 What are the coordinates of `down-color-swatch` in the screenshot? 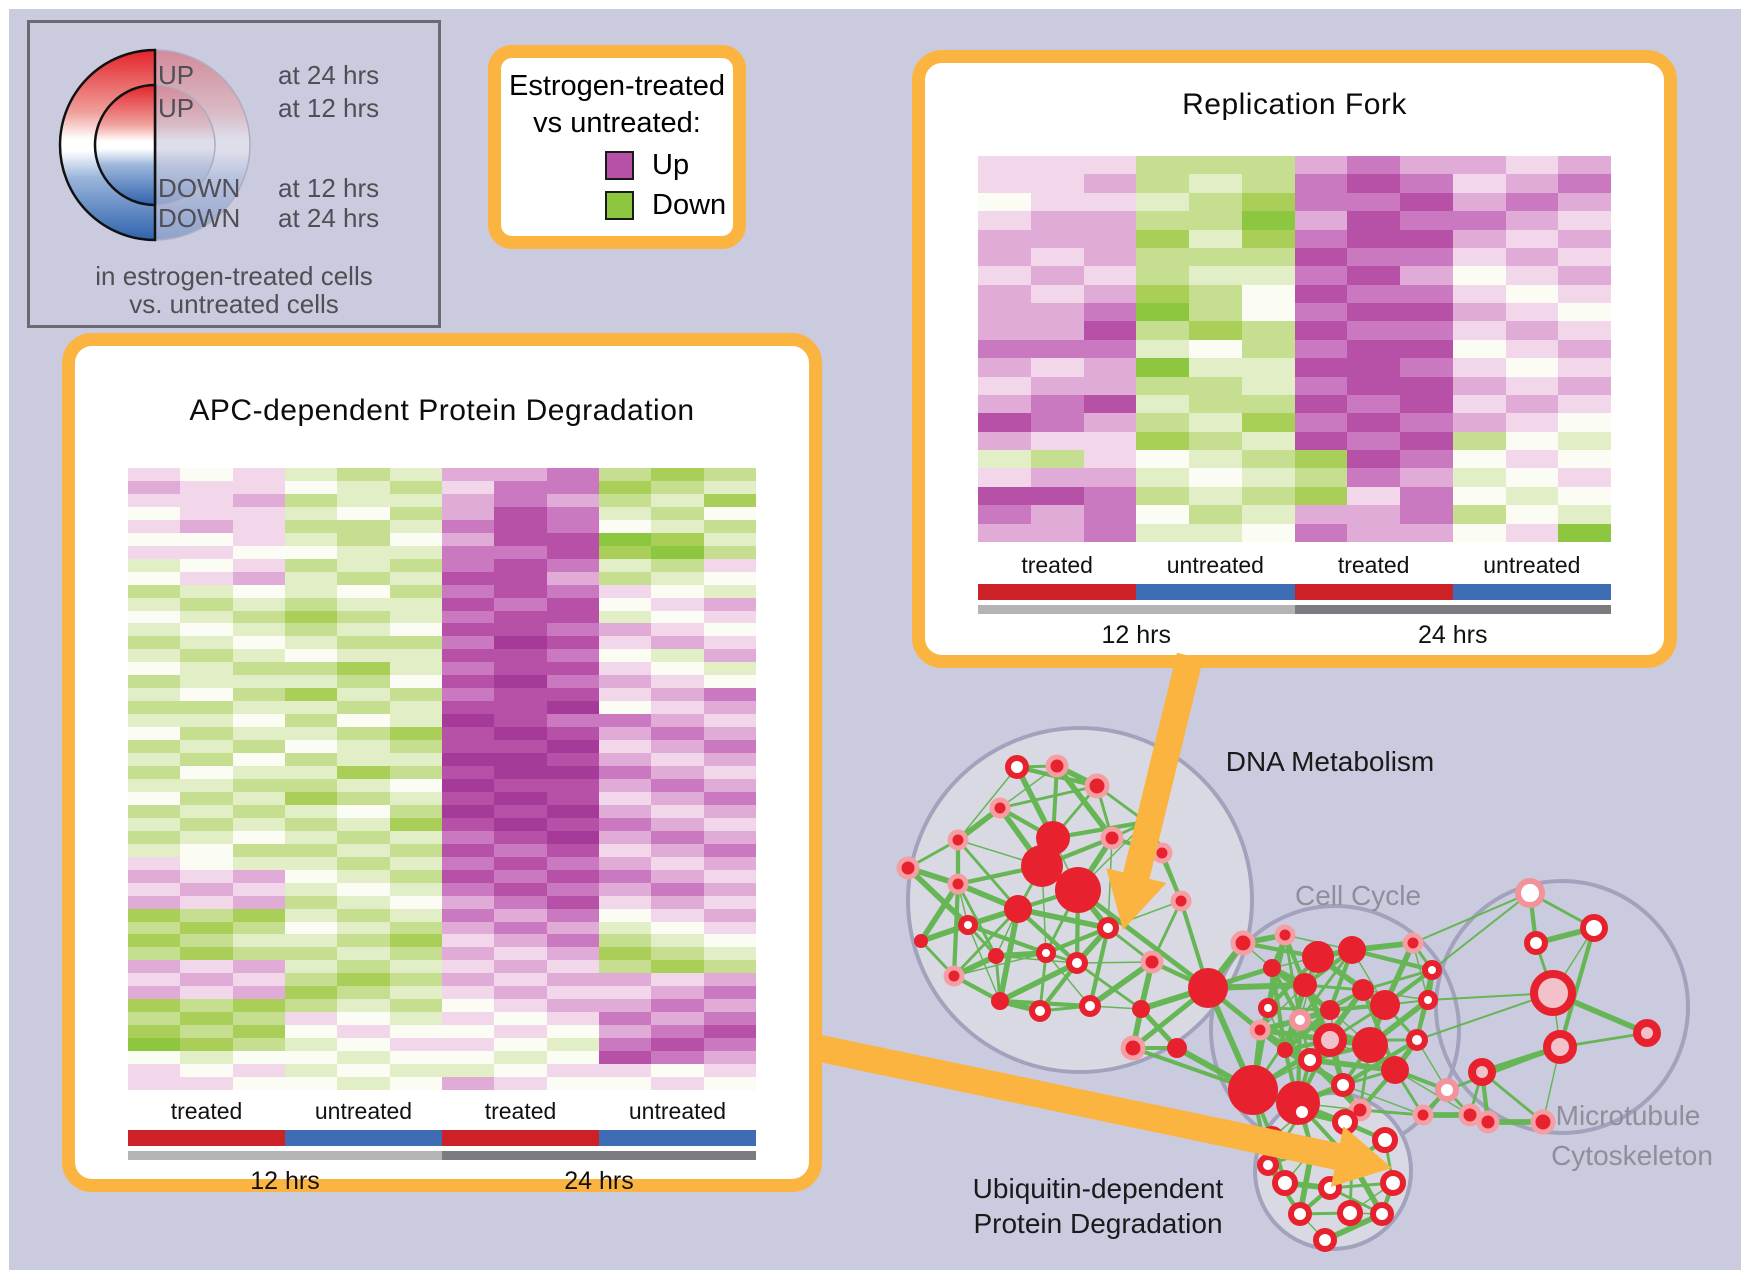 It's located at (619, 205).